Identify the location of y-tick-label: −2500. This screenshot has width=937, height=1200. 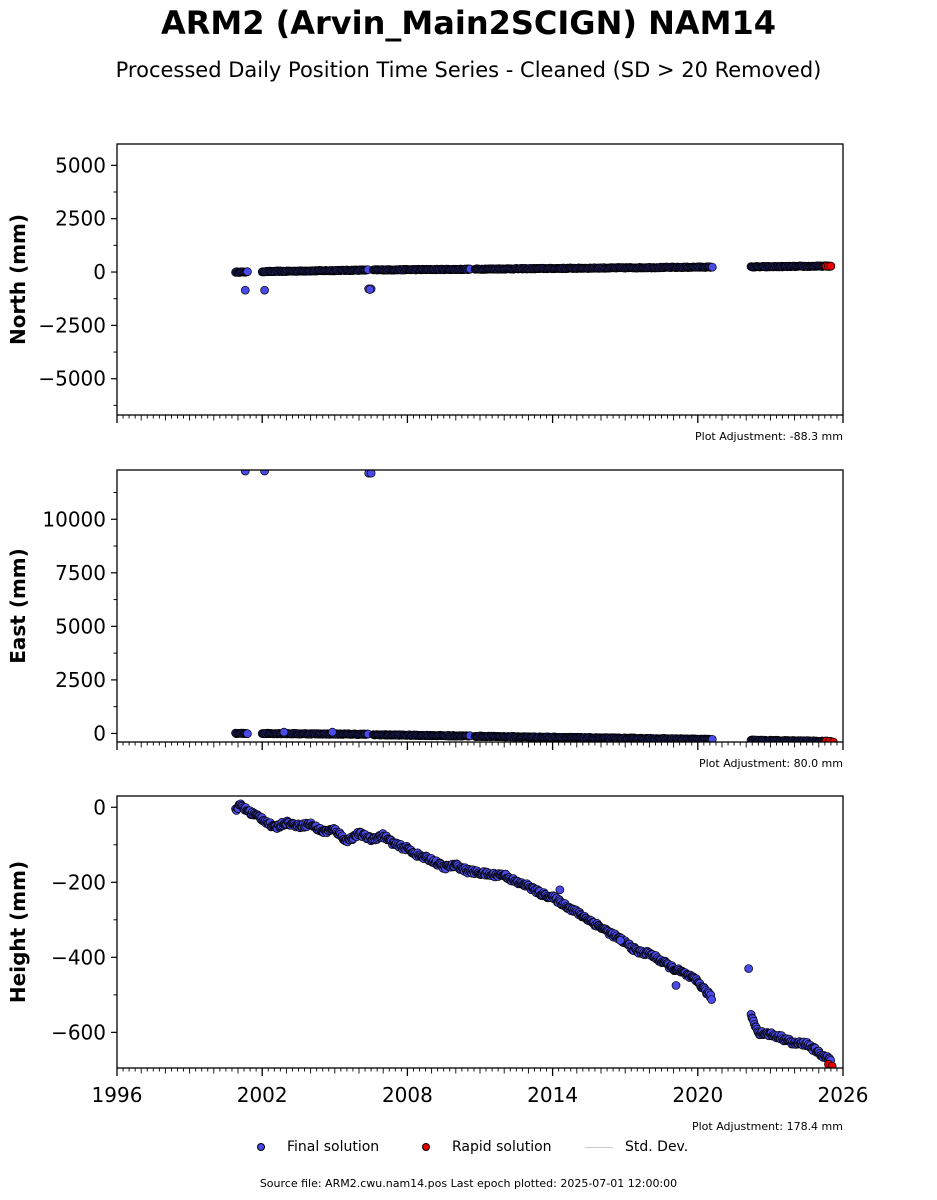
(72, 325).